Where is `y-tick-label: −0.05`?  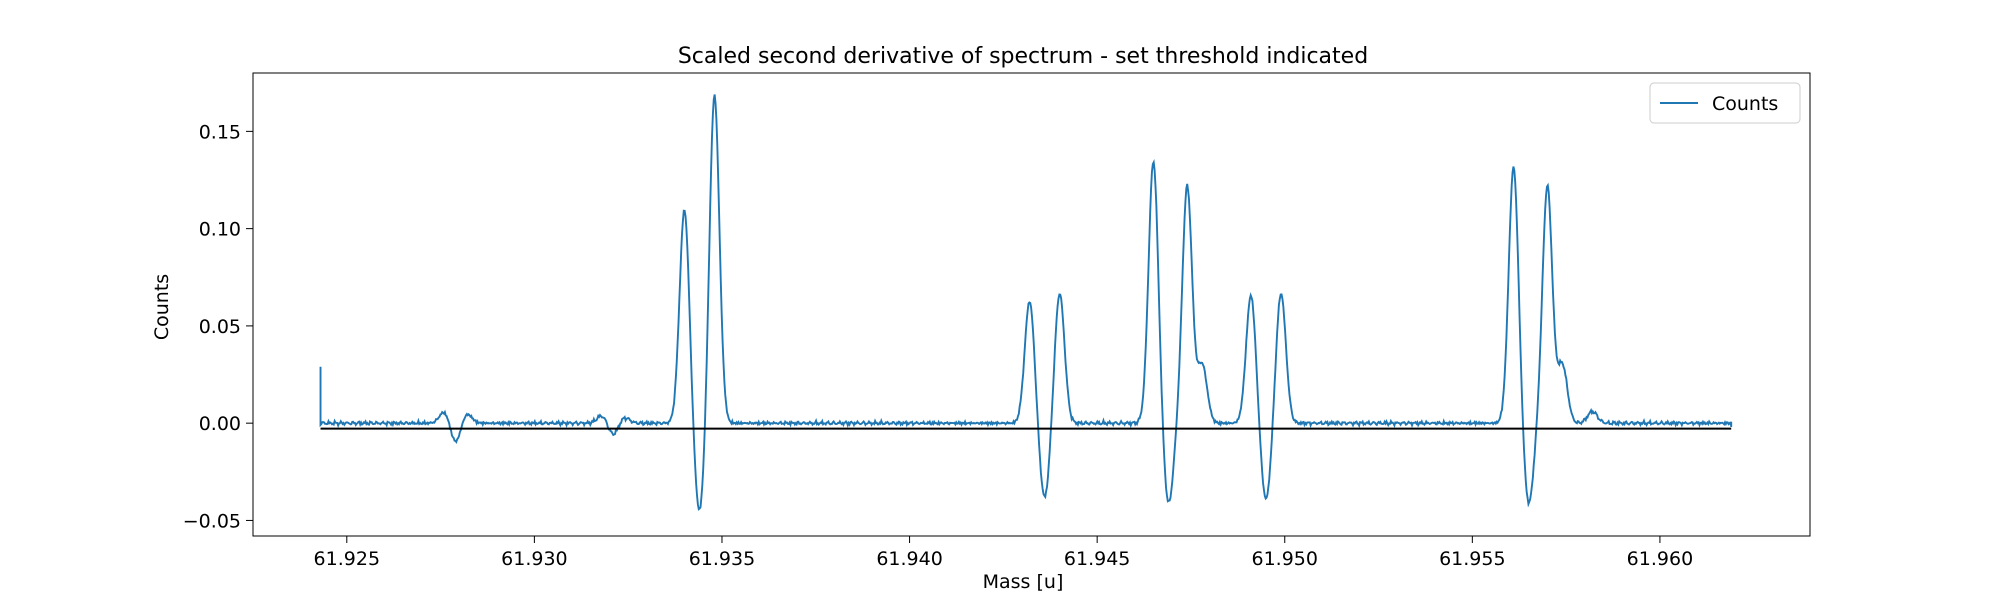
y-tick-label: −0.05 is located at coordinates (212, 521).